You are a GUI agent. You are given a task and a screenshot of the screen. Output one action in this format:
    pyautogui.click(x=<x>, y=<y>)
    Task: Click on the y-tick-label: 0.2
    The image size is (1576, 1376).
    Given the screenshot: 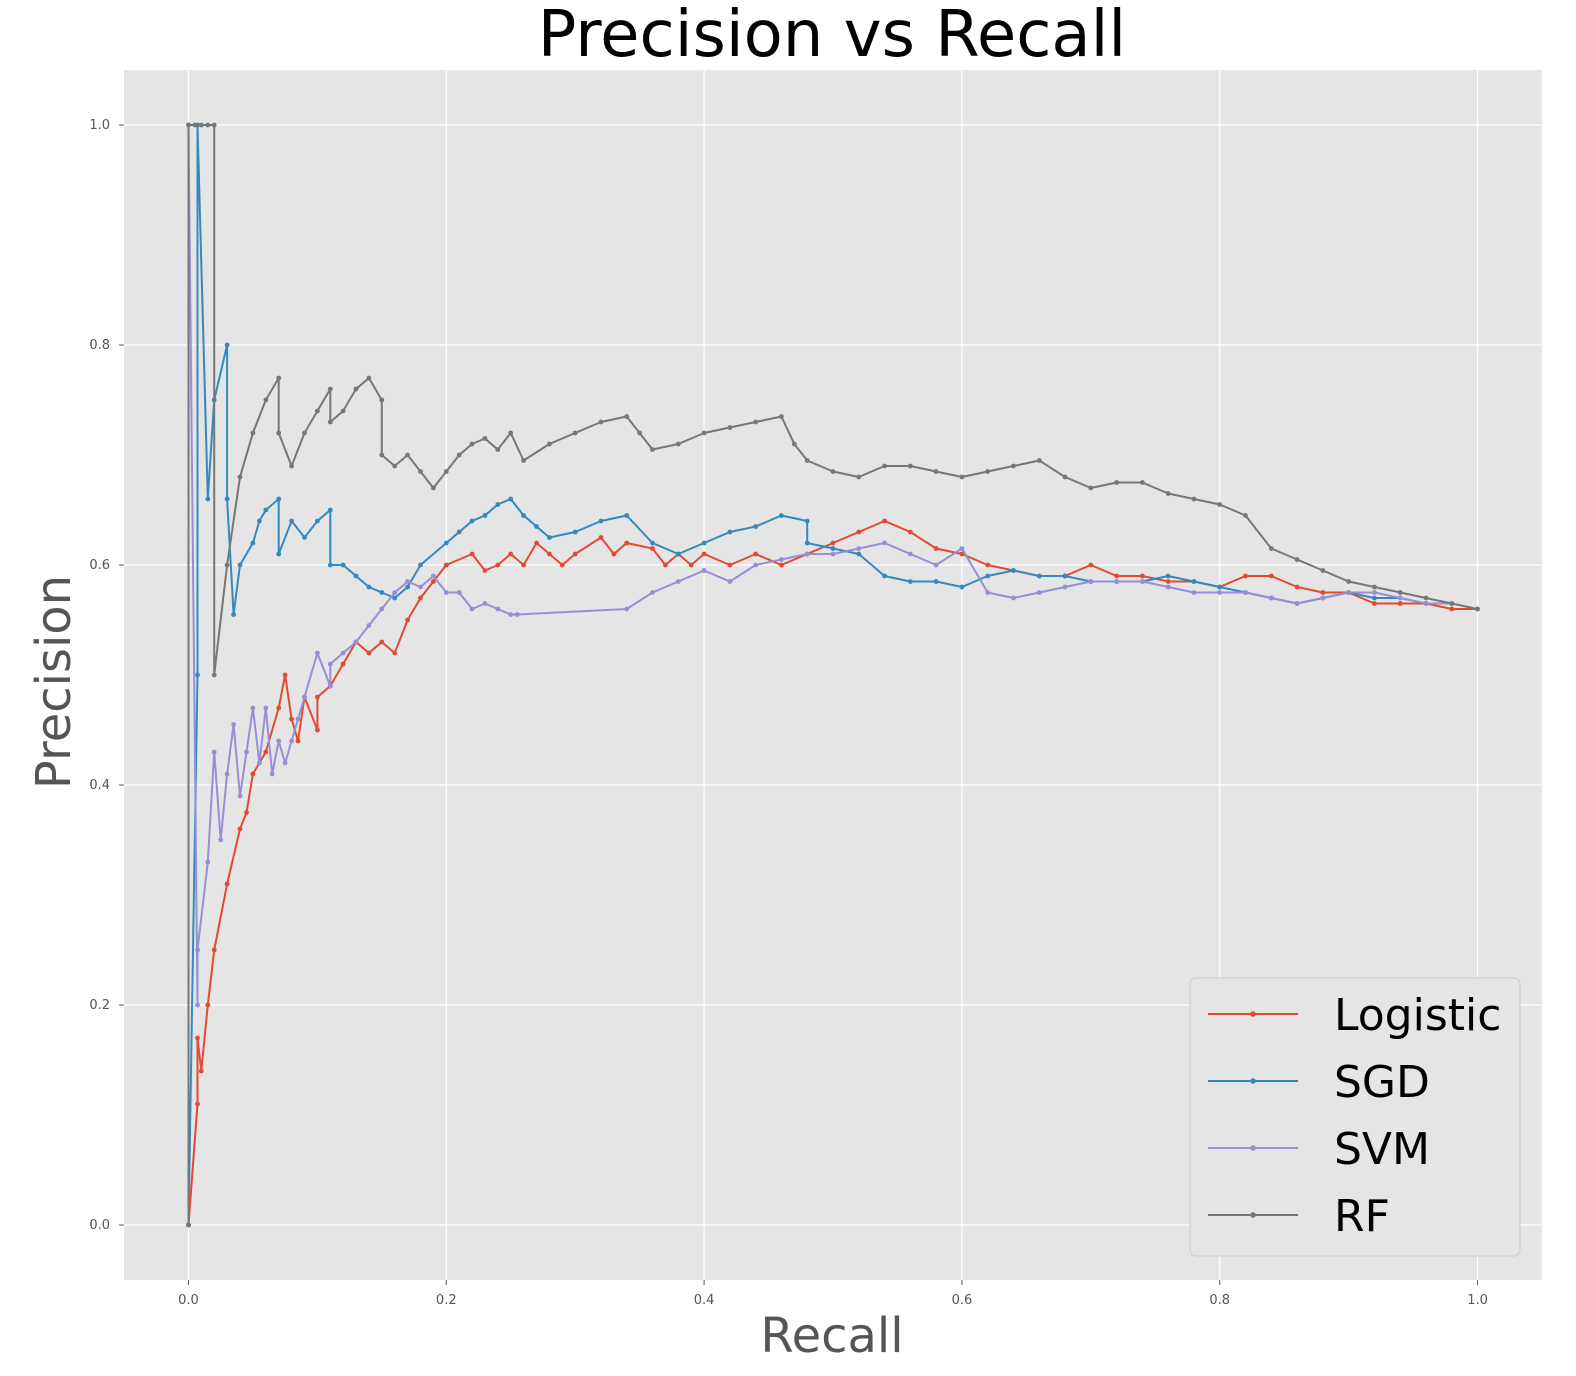 What is the action you would take?
    pyautogui.click(x=99, y=1005)
    